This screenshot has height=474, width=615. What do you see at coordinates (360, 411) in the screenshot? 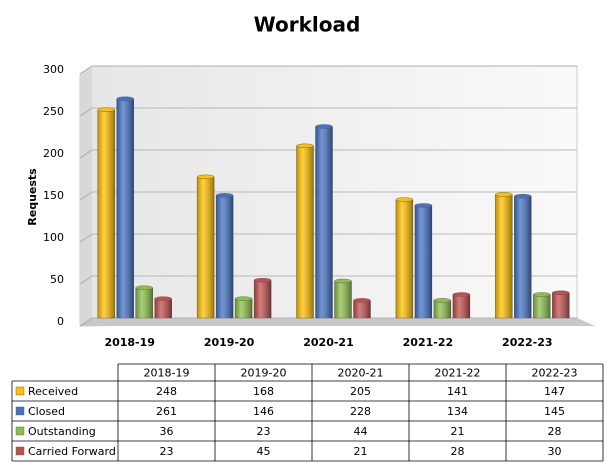
I see `table-cell: 228` at bounding box center [360, 411].